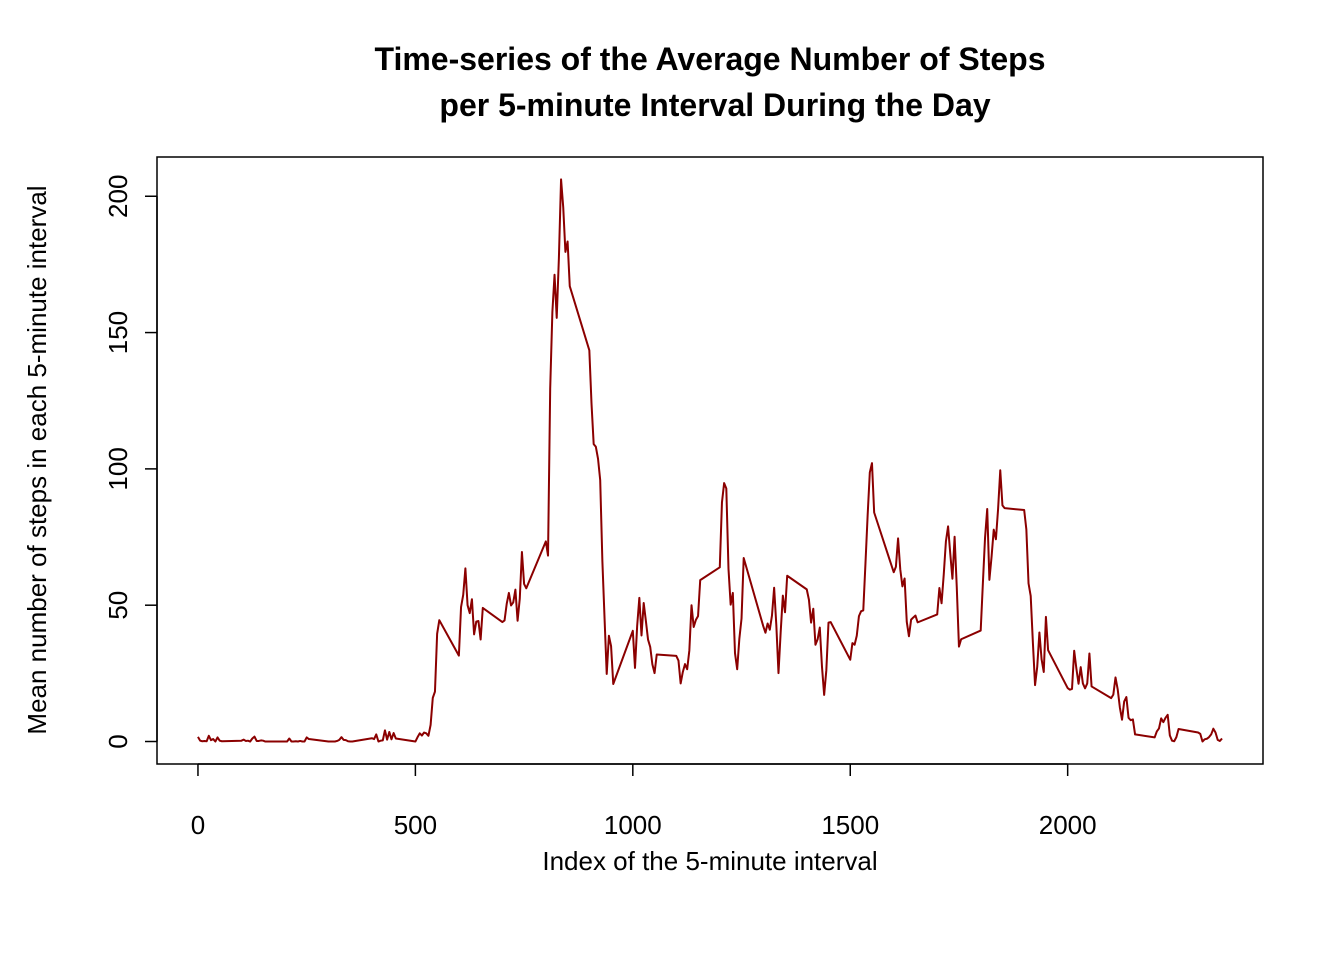 The image size is (1344, 965). What do you see at coordinates (118, 468) in the screenshot?
I see `y-tick-label: 100` at bounding box center [118, 468].